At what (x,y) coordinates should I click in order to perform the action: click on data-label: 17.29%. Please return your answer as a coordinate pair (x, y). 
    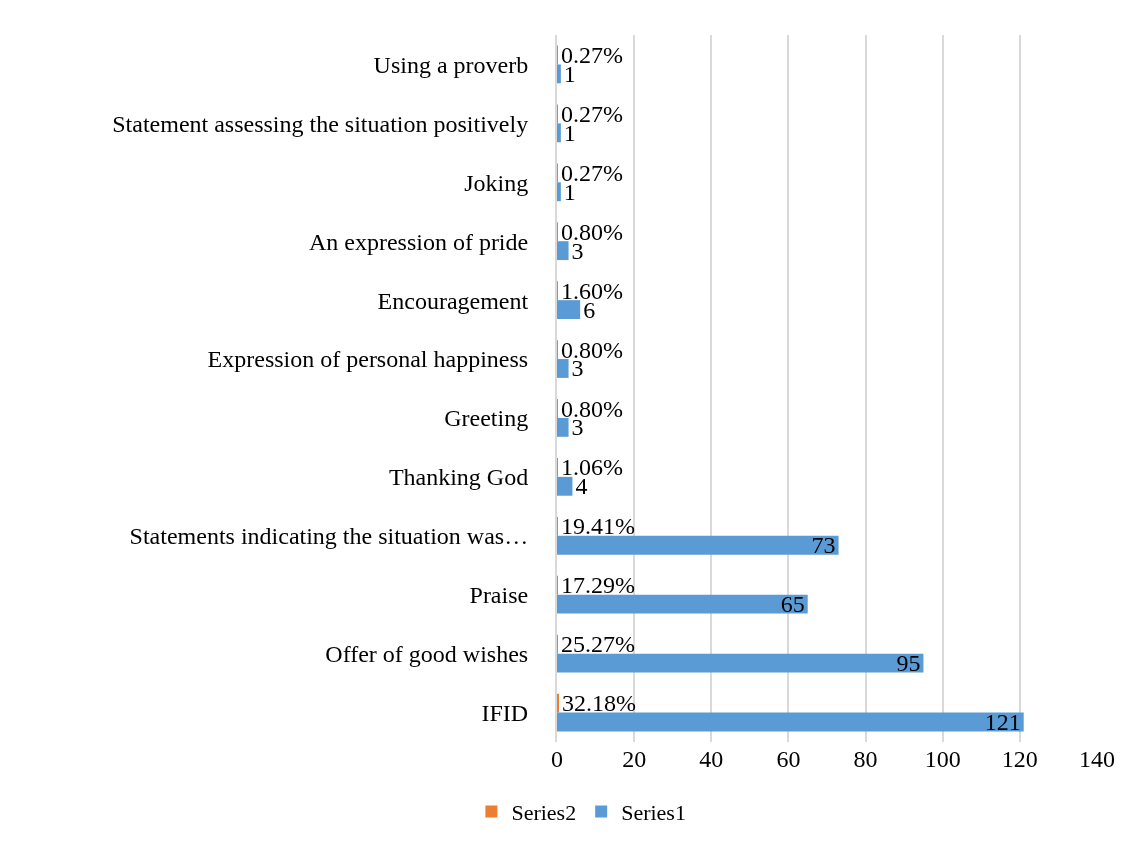
    Looking at the image, I should click on (598, 585).